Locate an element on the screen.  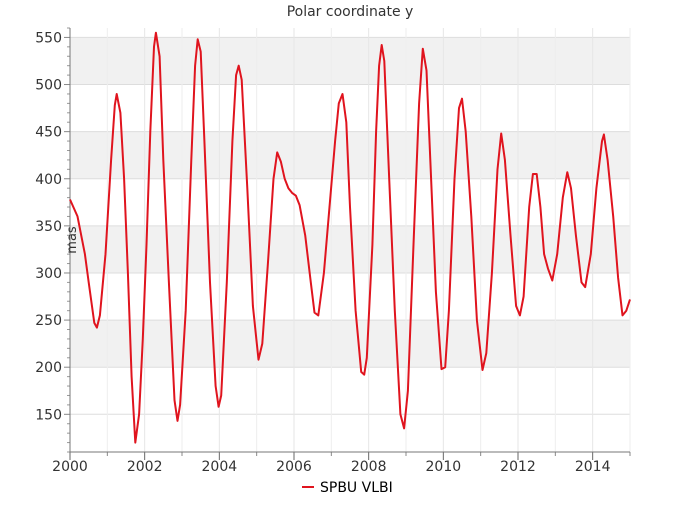
y-tick-label: 550 is located at coordinates (48, 38).